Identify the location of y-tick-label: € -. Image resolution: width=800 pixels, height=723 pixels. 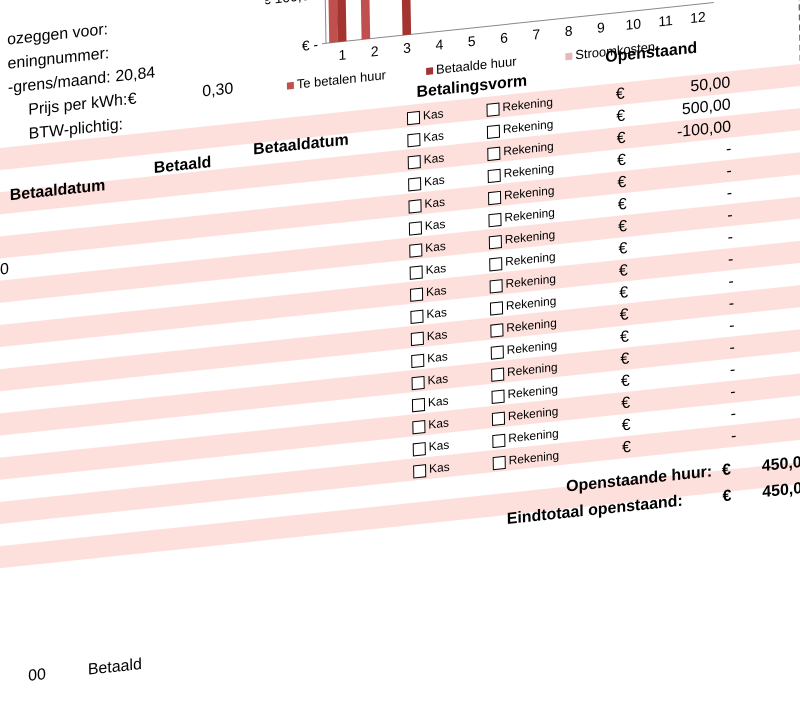
(310, 45).